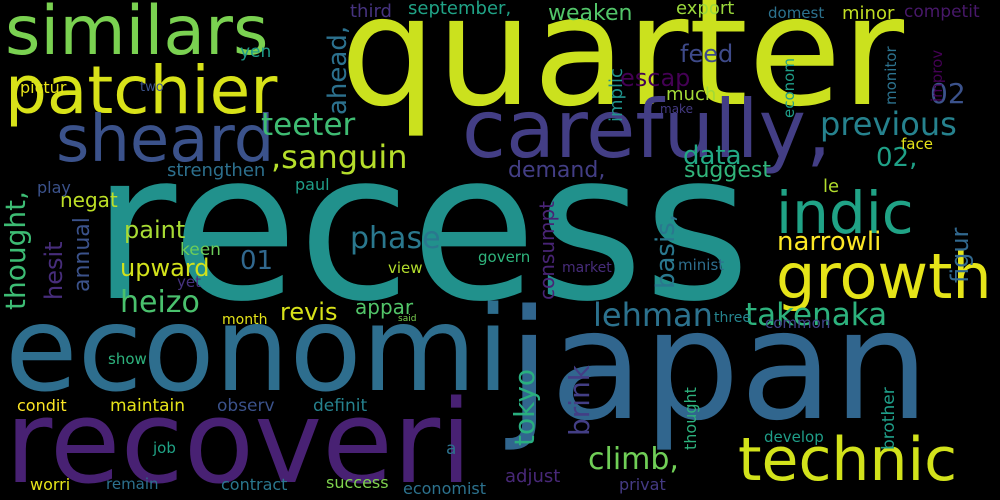 The image size is (1000, 500). What do you see at coordinates (451, 449) in the screenshot?
I see `word-a: a` at bounding box center [451, 449].